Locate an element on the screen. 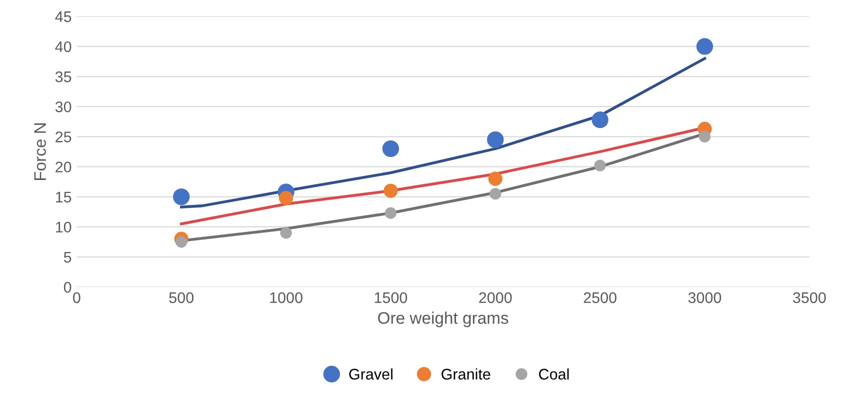 Image resolution: width=852 pixels, height=410 pixels. x-tick-label: 500 is located at coordinates (181, 298).